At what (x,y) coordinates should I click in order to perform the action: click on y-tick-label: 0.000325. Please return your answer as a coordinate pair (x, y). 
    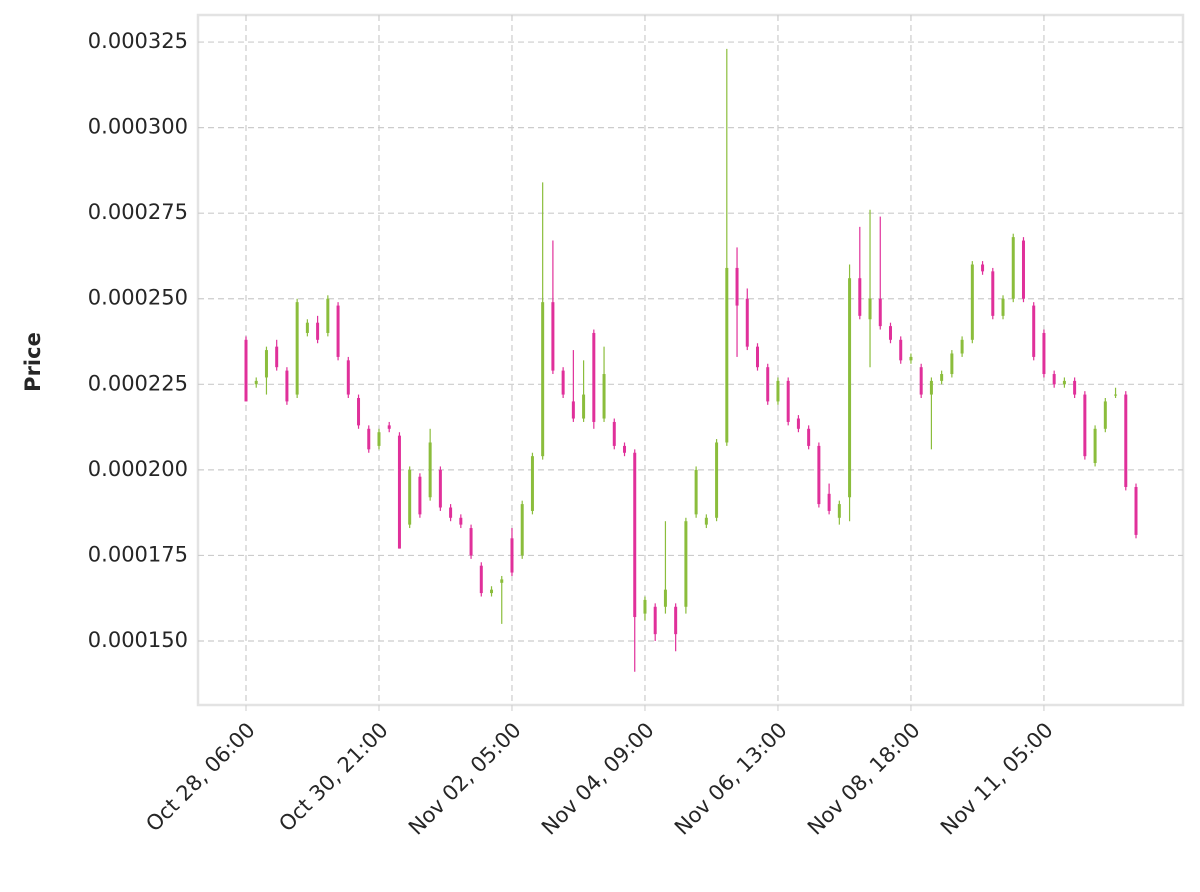
    Looking at the image, I should click on (138, 41).